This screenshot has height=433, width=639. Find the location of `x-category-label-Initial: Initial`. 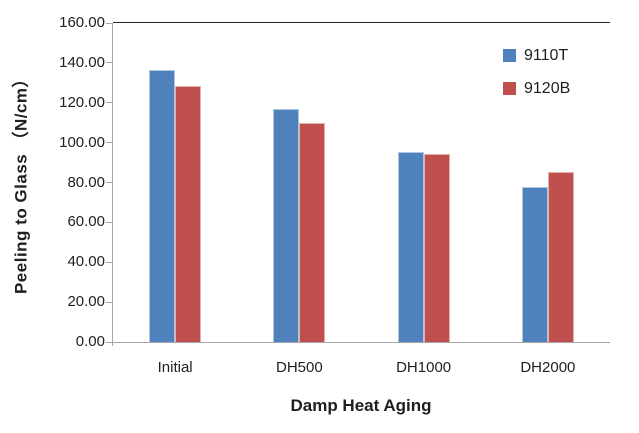

x-category-label-Initial: Initial is located at coordinates (175, 367).